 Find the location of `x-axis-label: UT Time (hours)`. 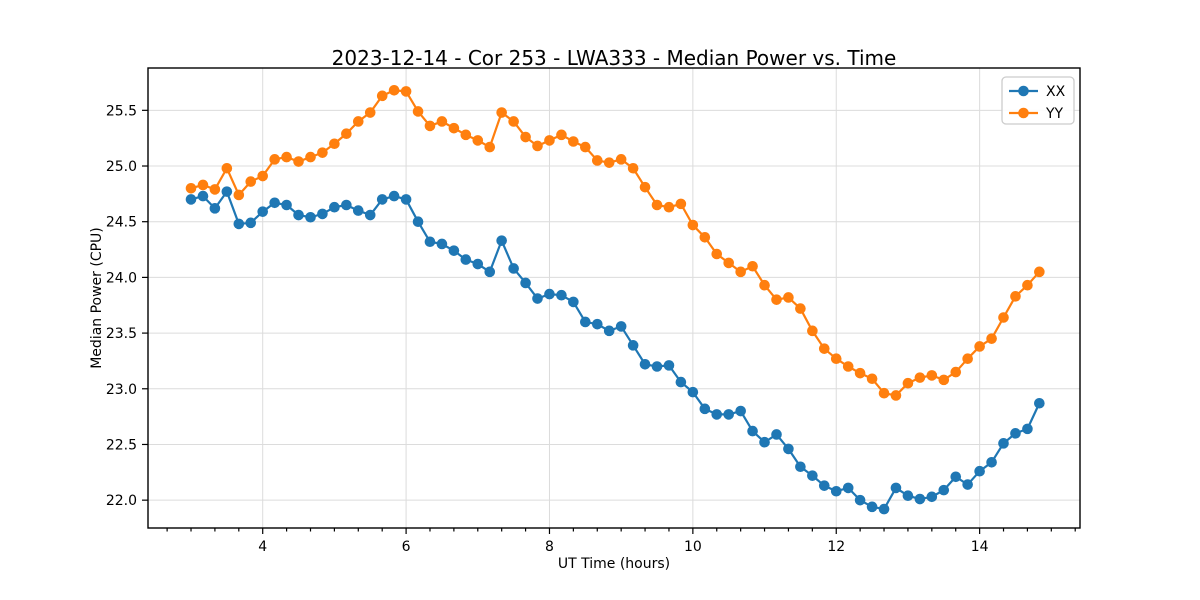

x-axis-label: UT Time (hours) is located at coordinates (614, 564).